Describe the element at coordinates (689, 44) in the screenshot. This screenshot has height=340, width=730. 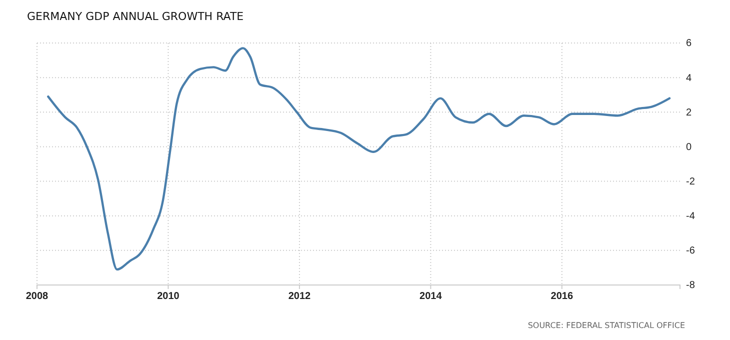
I see `y-tick-label: 6` at that location.